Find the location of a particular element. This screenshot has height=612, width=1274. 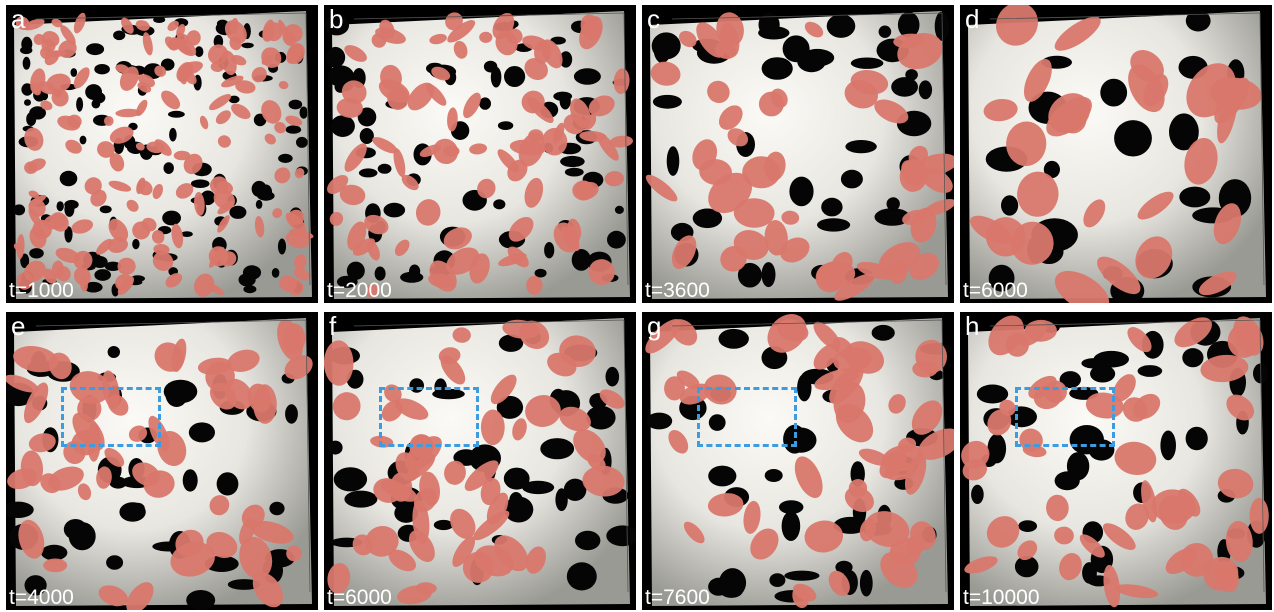

panel-b: b t=2000 is located at coordinates (480, 154).